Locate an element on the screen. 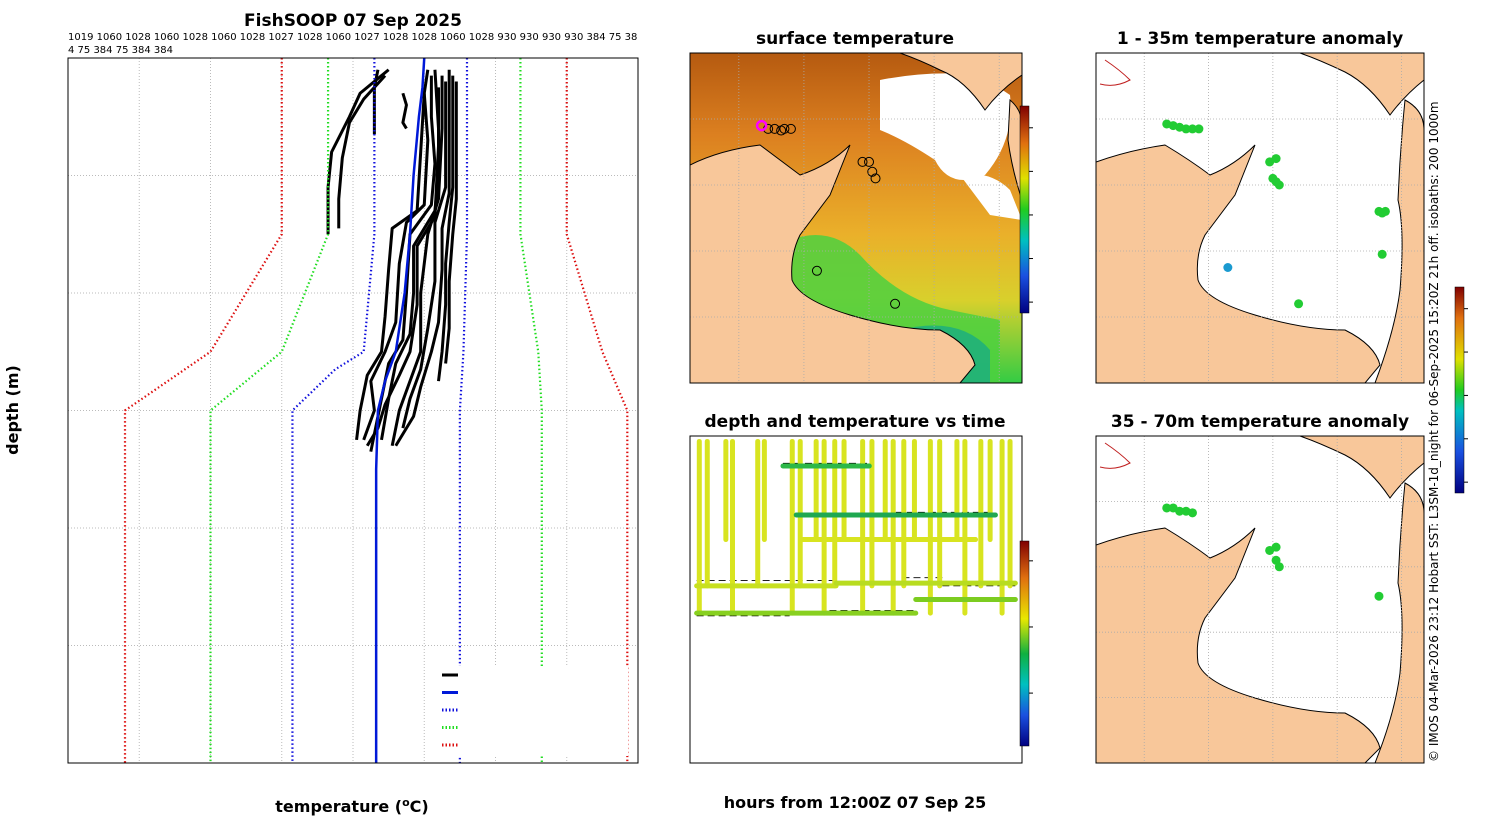 The image size is (1500, 820). surface-colorbar is located at coordinates (1024, 209).